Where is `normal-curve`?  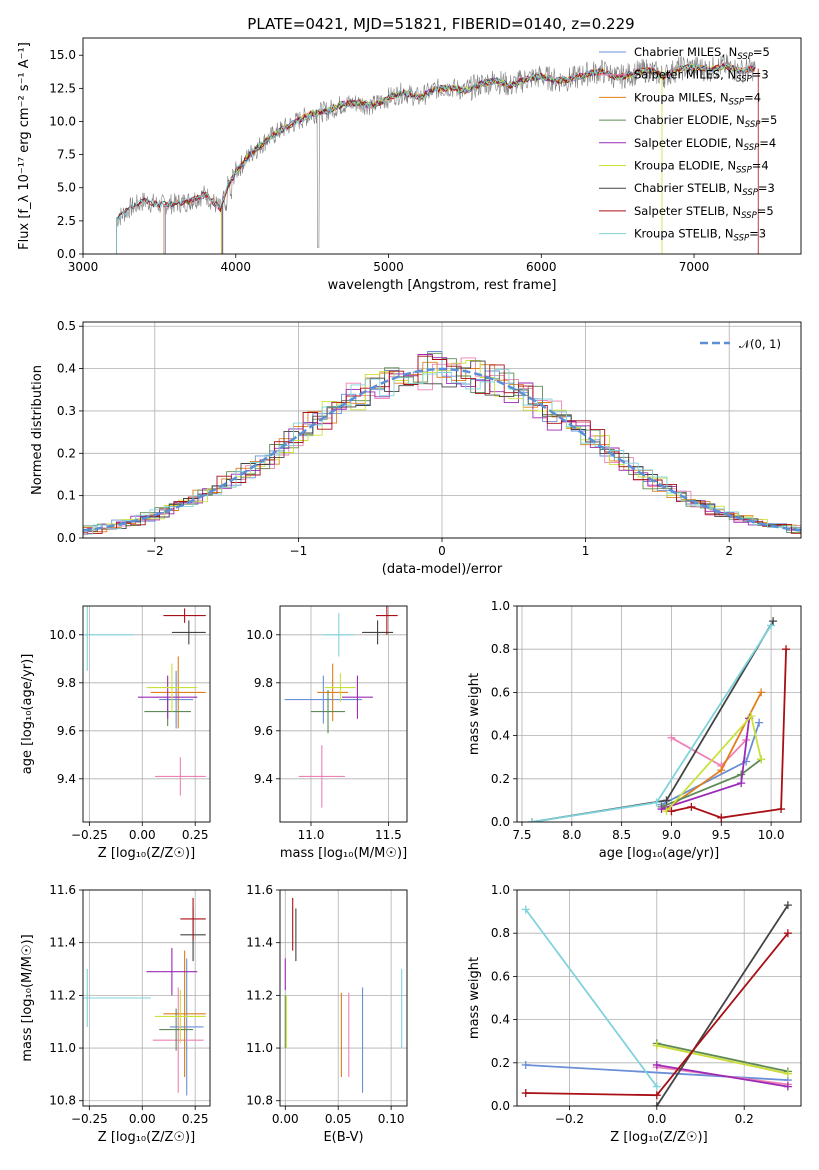 normal-curve is located at coordinates (442, 449).